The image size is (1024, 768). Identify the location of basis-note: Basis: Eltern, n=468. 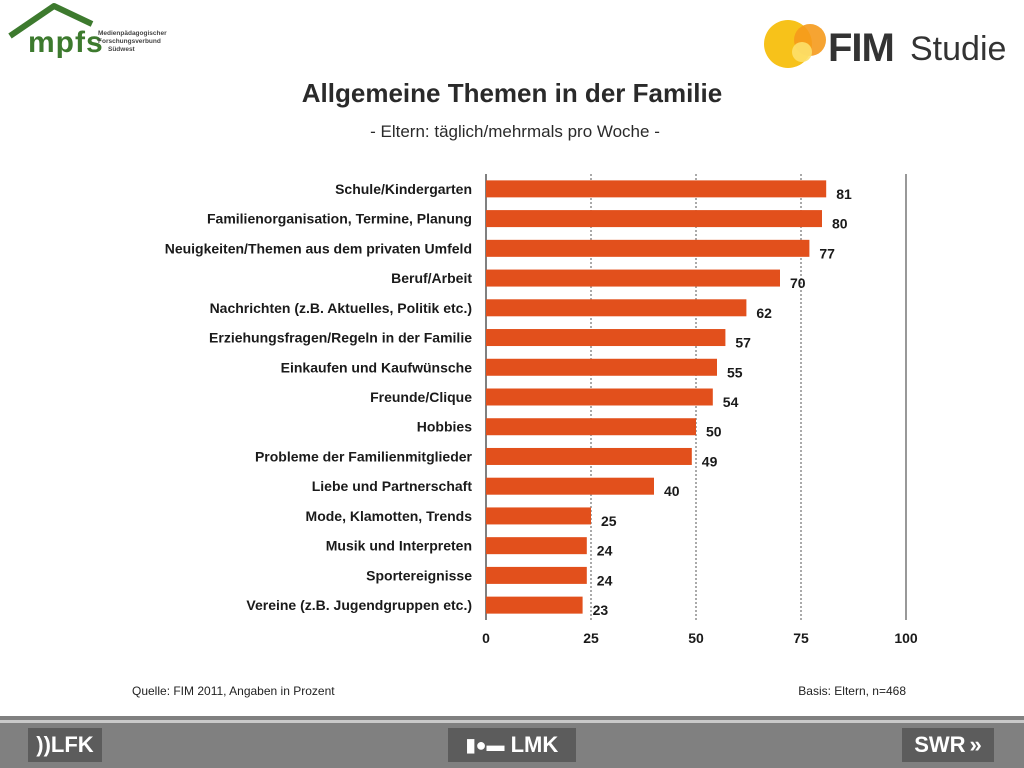
(852, 691).